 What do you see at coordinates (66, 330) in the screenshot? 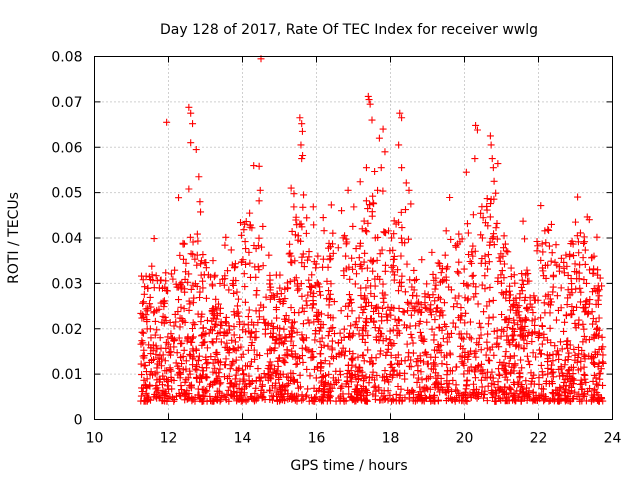
I see `y-tick-label: 0.02` at bounding box center [66, 330].